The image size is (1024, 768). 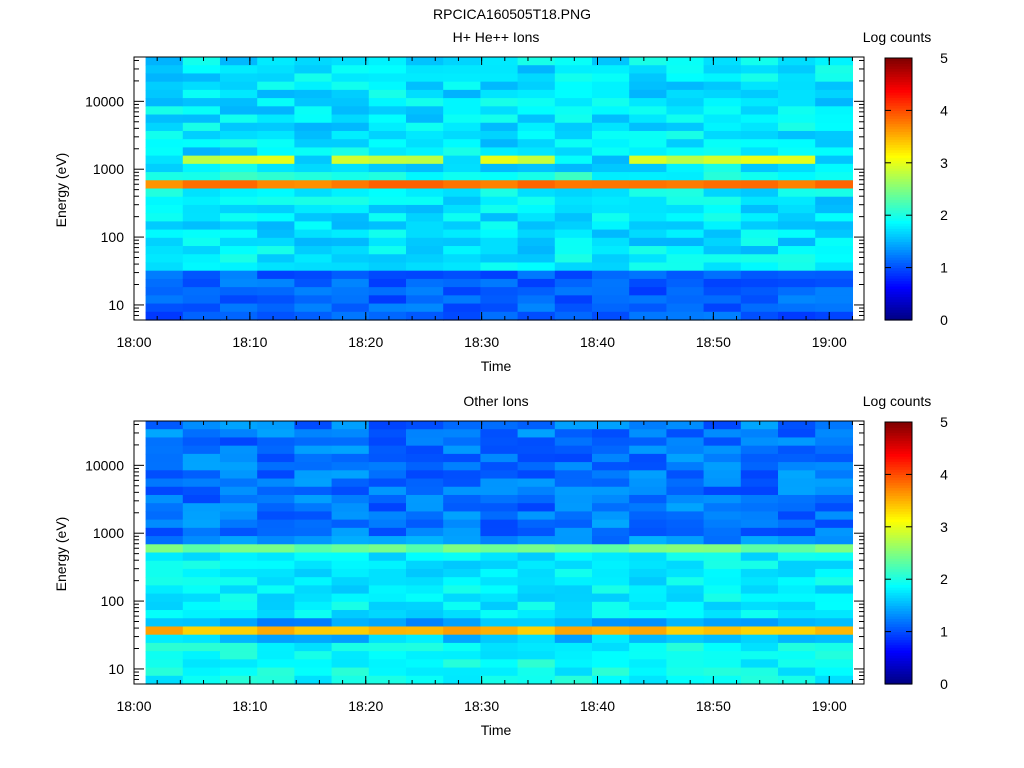 What do you see at coordinates (249, 342) in the screenshot?
I see `x-tick-label: 18:10` at bounding box center [249, 342].